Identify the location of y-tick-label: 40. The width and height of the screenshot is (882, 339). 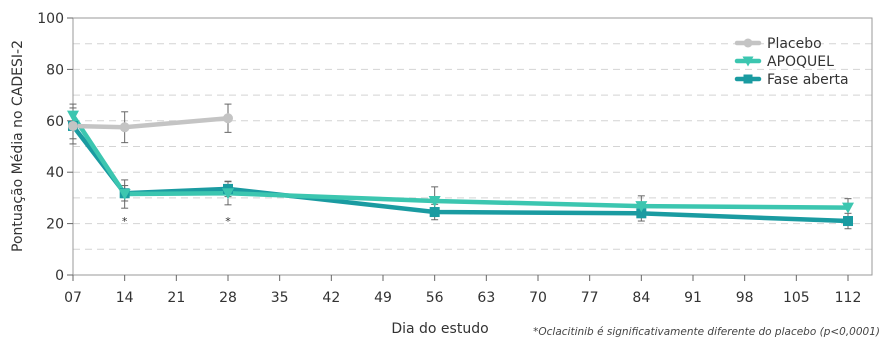
(55, 173).